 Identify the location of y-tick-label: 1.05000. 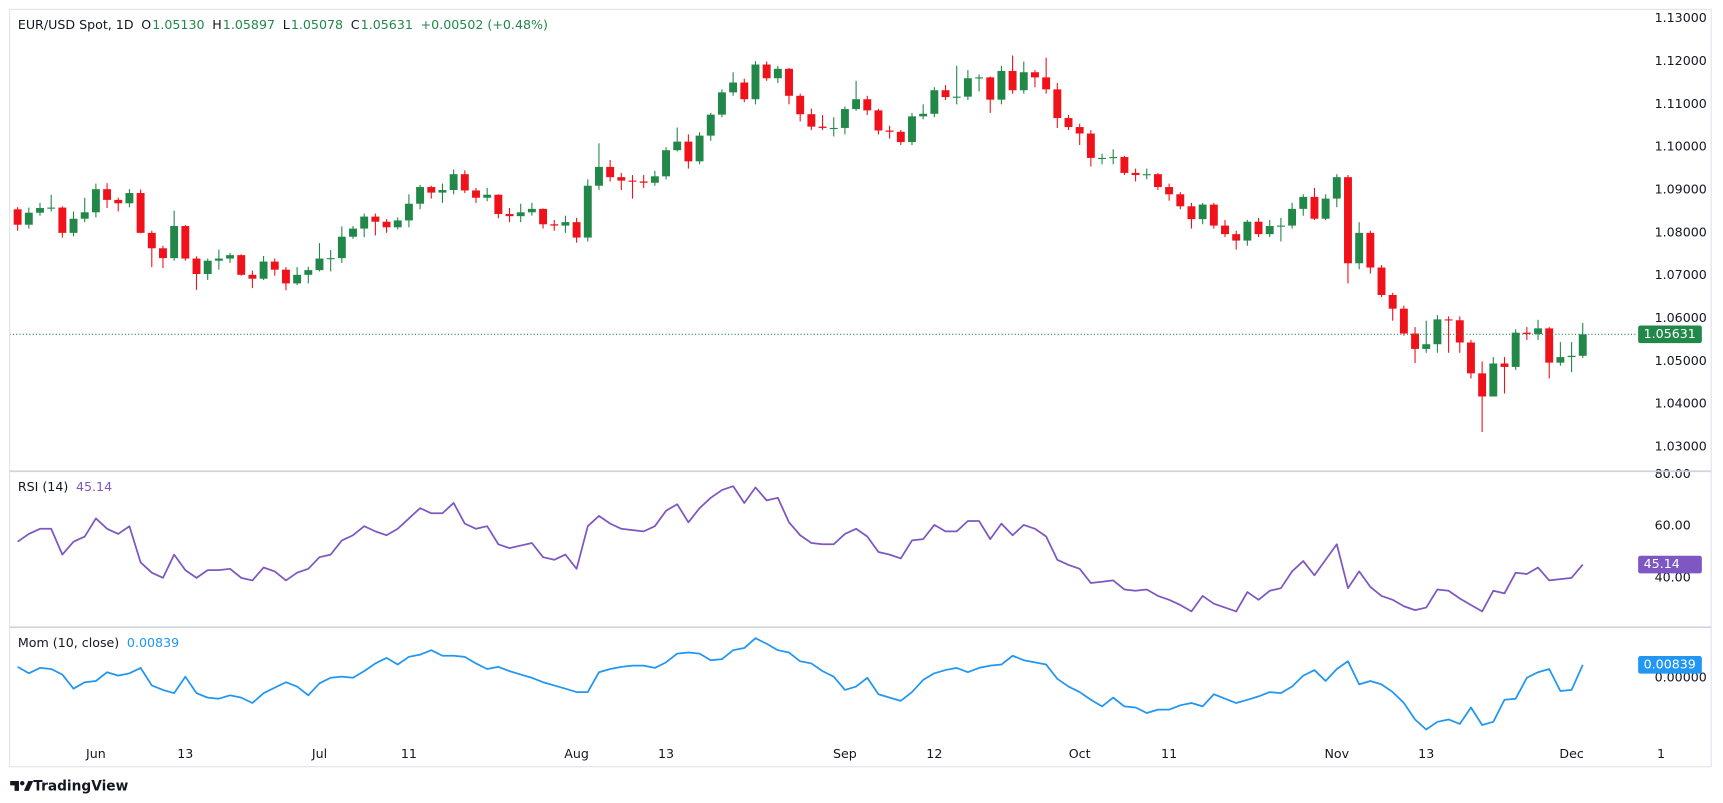
(1681, 360).